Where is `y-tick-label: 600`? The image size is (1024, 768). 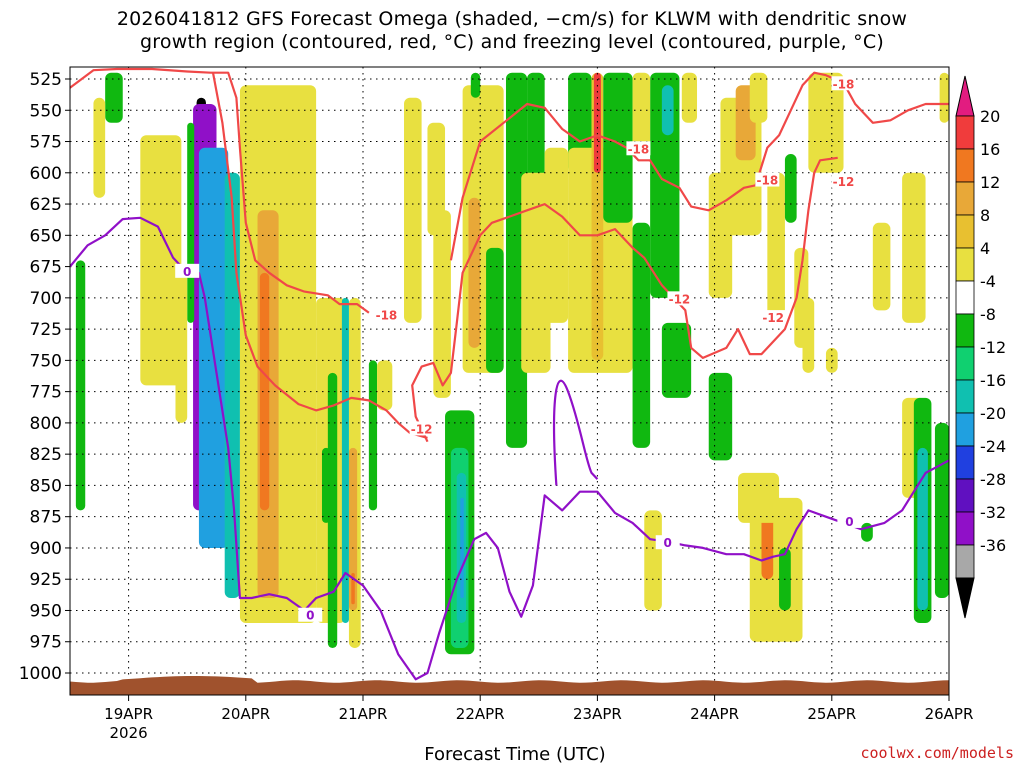
y-tick-label: 600 is located at coordinates (46, 174).